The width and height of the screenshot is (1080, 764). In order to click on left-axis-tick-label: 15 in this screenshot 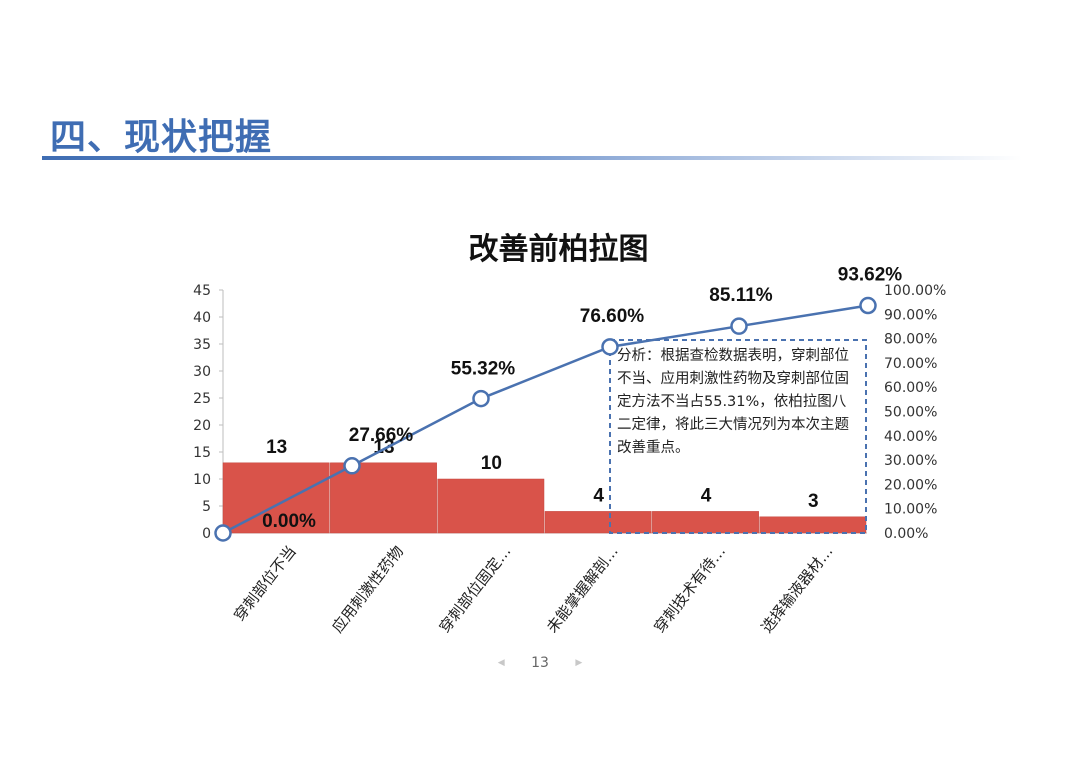, I will do `click(202, 453)`.